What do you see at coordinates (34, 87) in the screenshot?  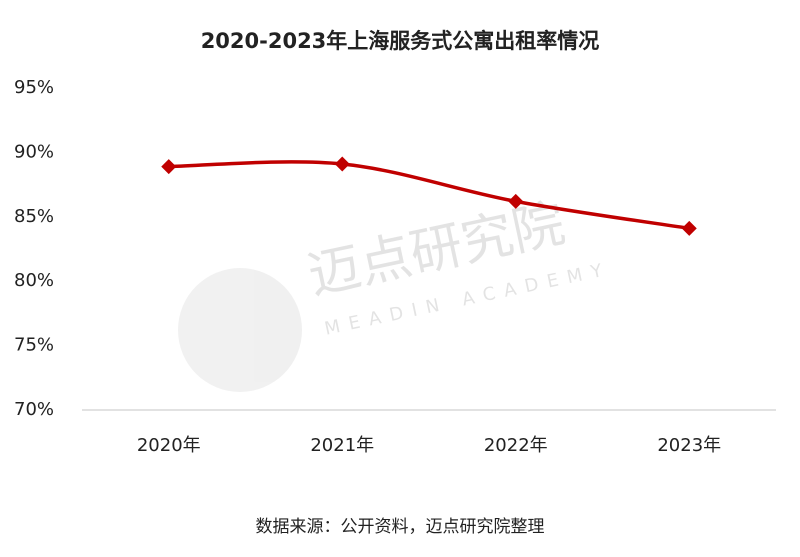 I see `y-tick-label: 95%` at bounding box center [34, 87].